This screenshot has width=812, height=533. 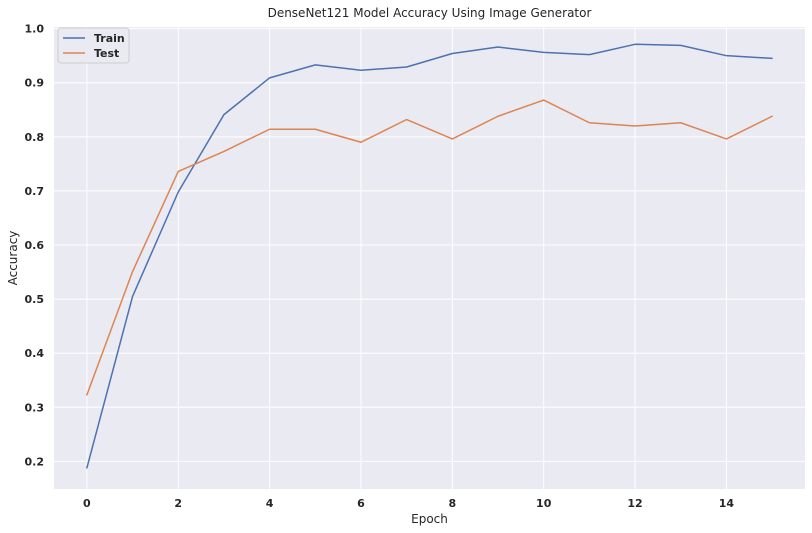 What do you see at coordinates (87, 503) in the screenshot?
I see `x-tick-label: 0` at bounding box center [87, 503].